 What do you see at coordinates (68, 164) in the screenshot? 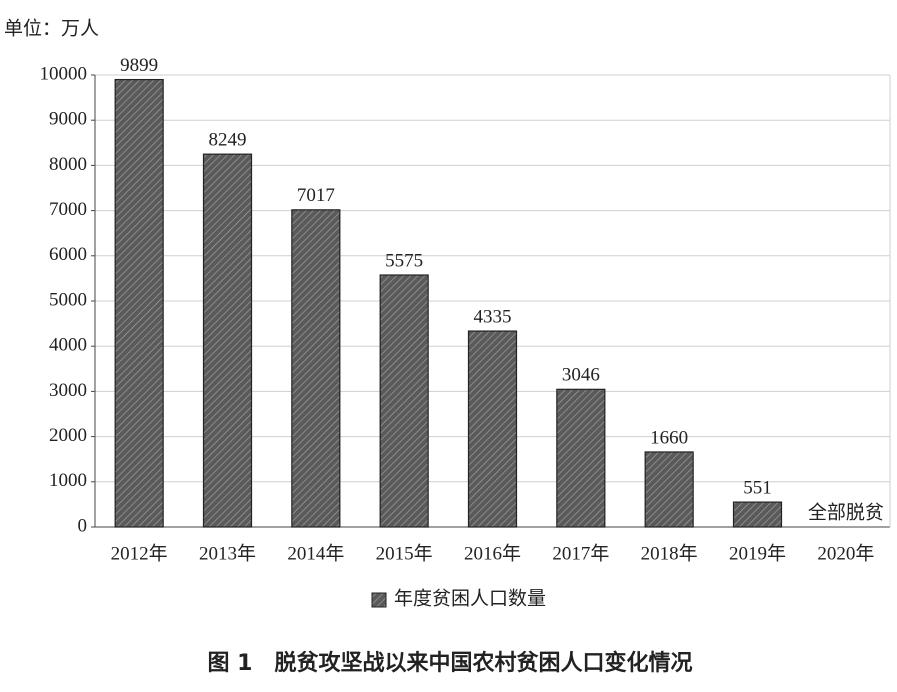
I see `y-tick-label: 8000` at bounding box center [68, 164].